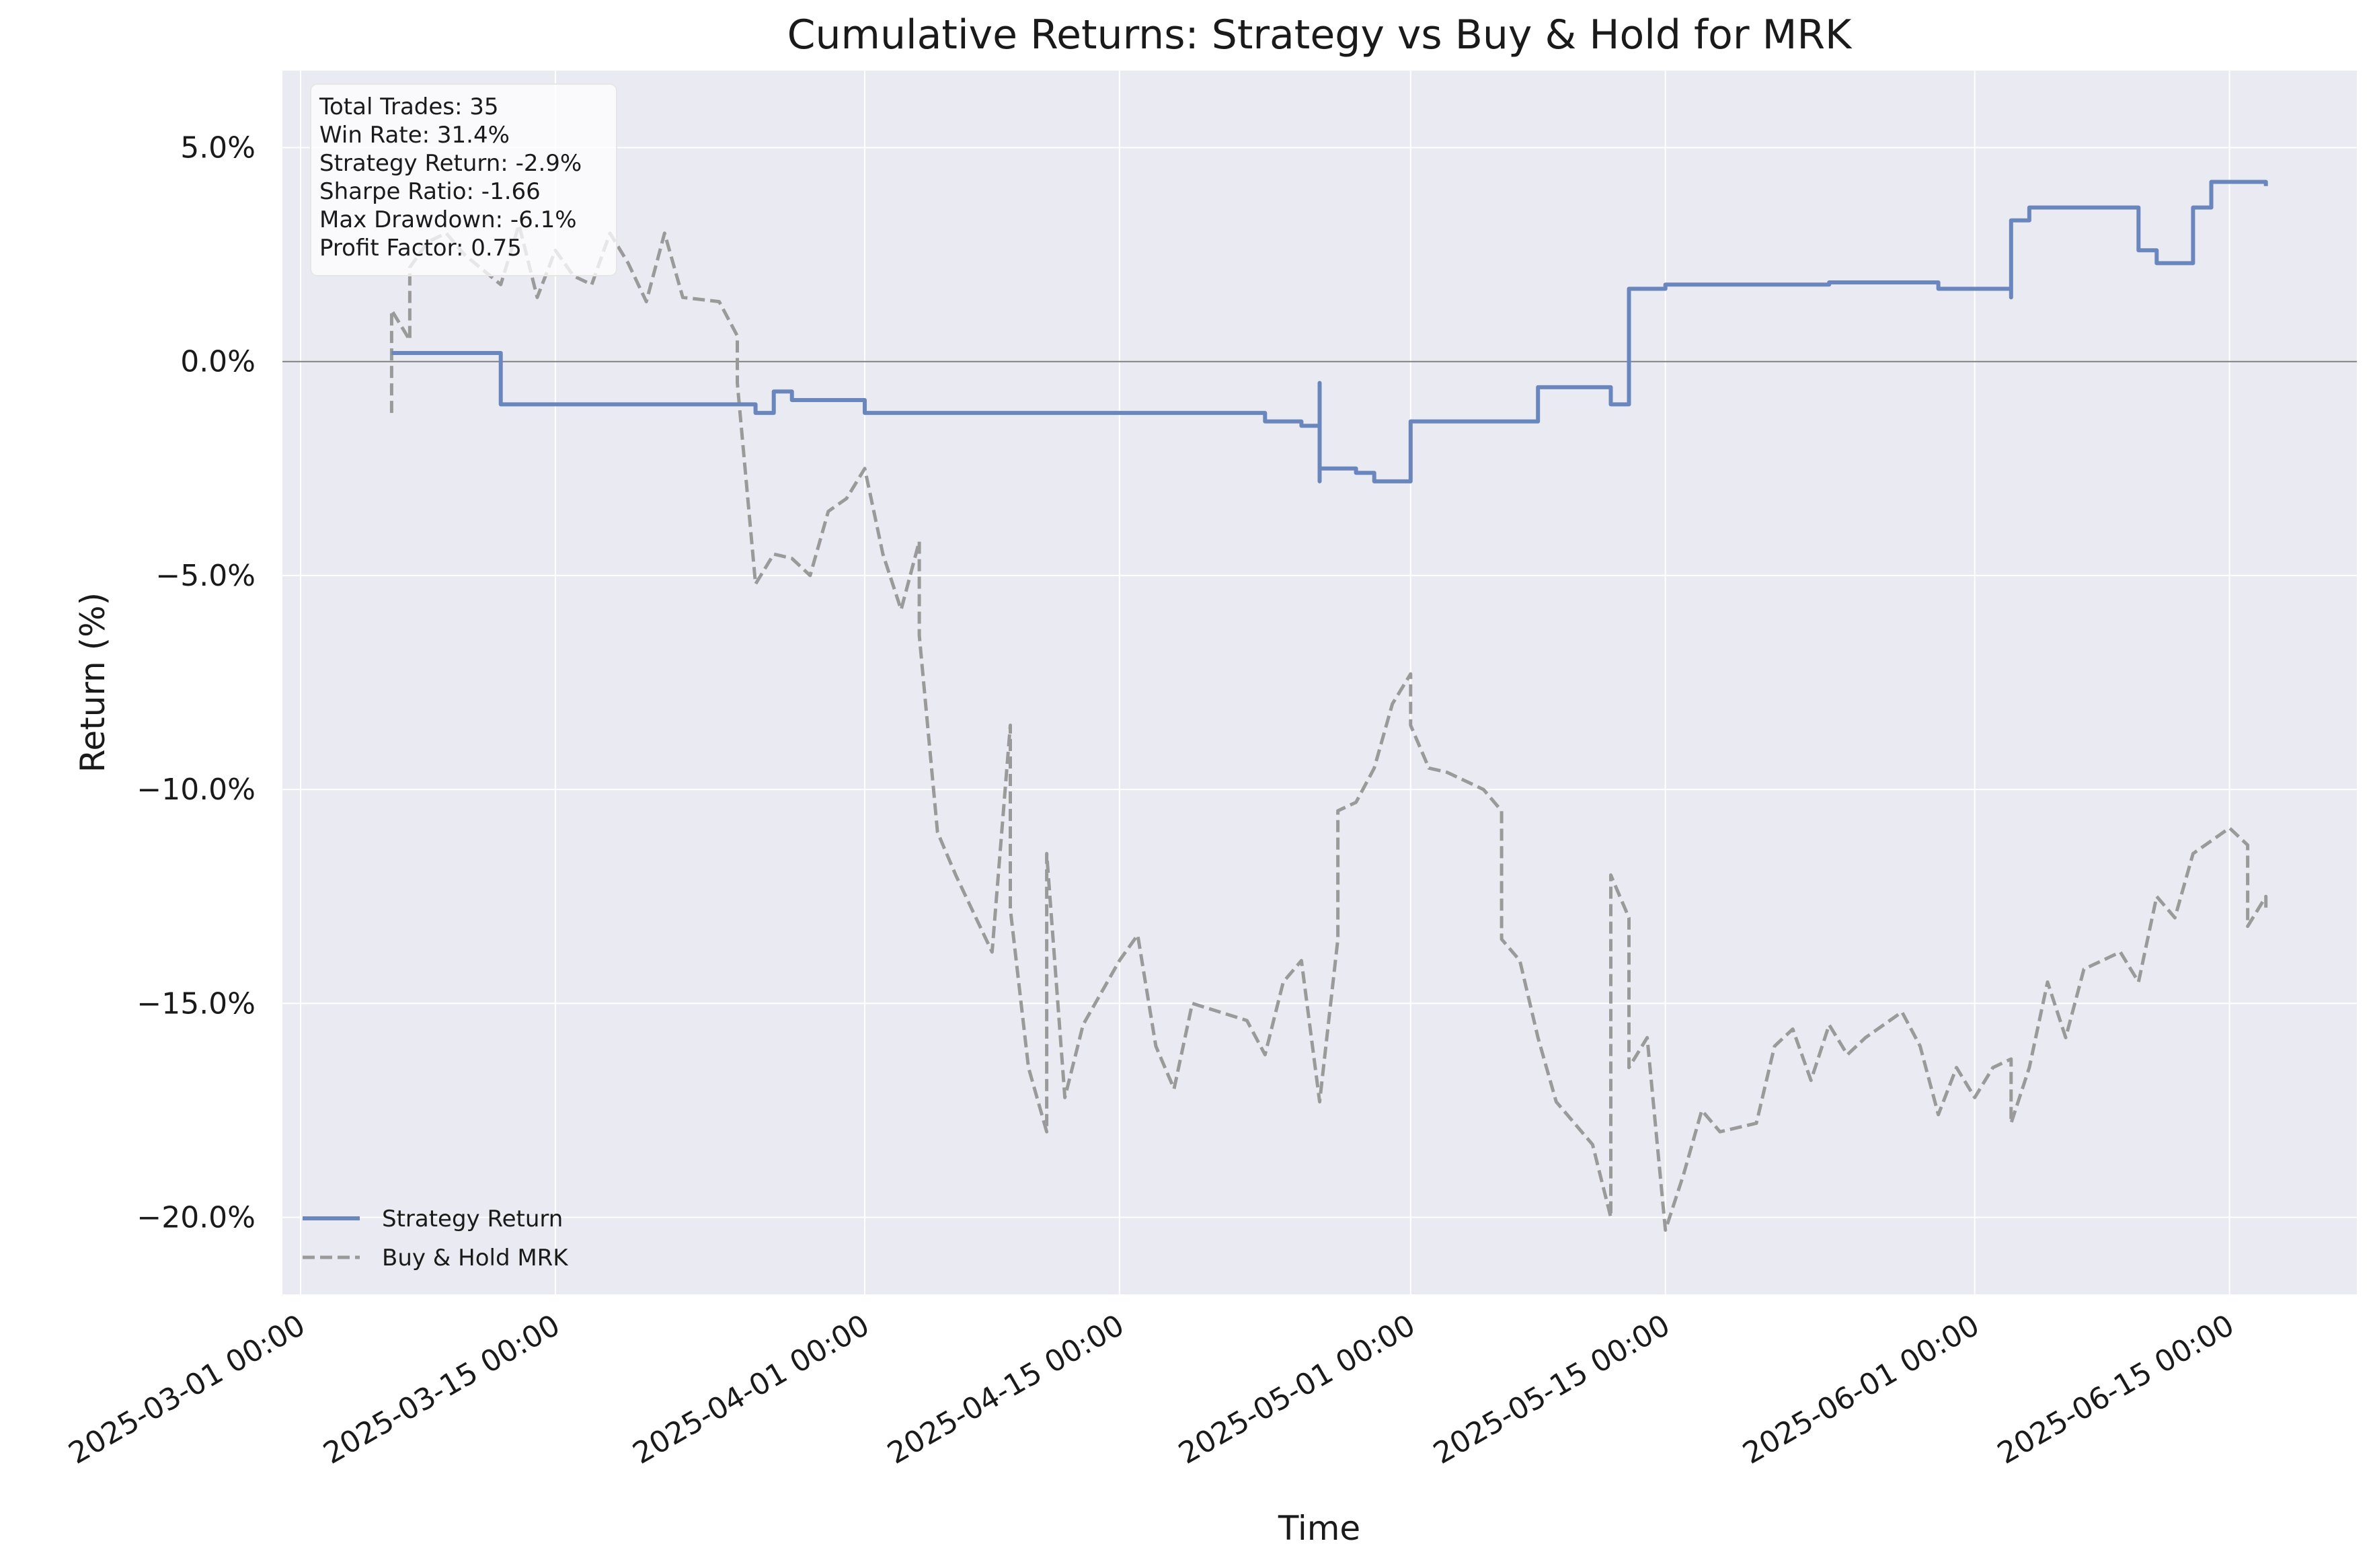 This screenshot has width=2373, height=1568. What do you see at coordinates (414, 135) in the screenshot?
I see `stats-line: Win Rate: 31.4%` at bounding box center [414, 135].